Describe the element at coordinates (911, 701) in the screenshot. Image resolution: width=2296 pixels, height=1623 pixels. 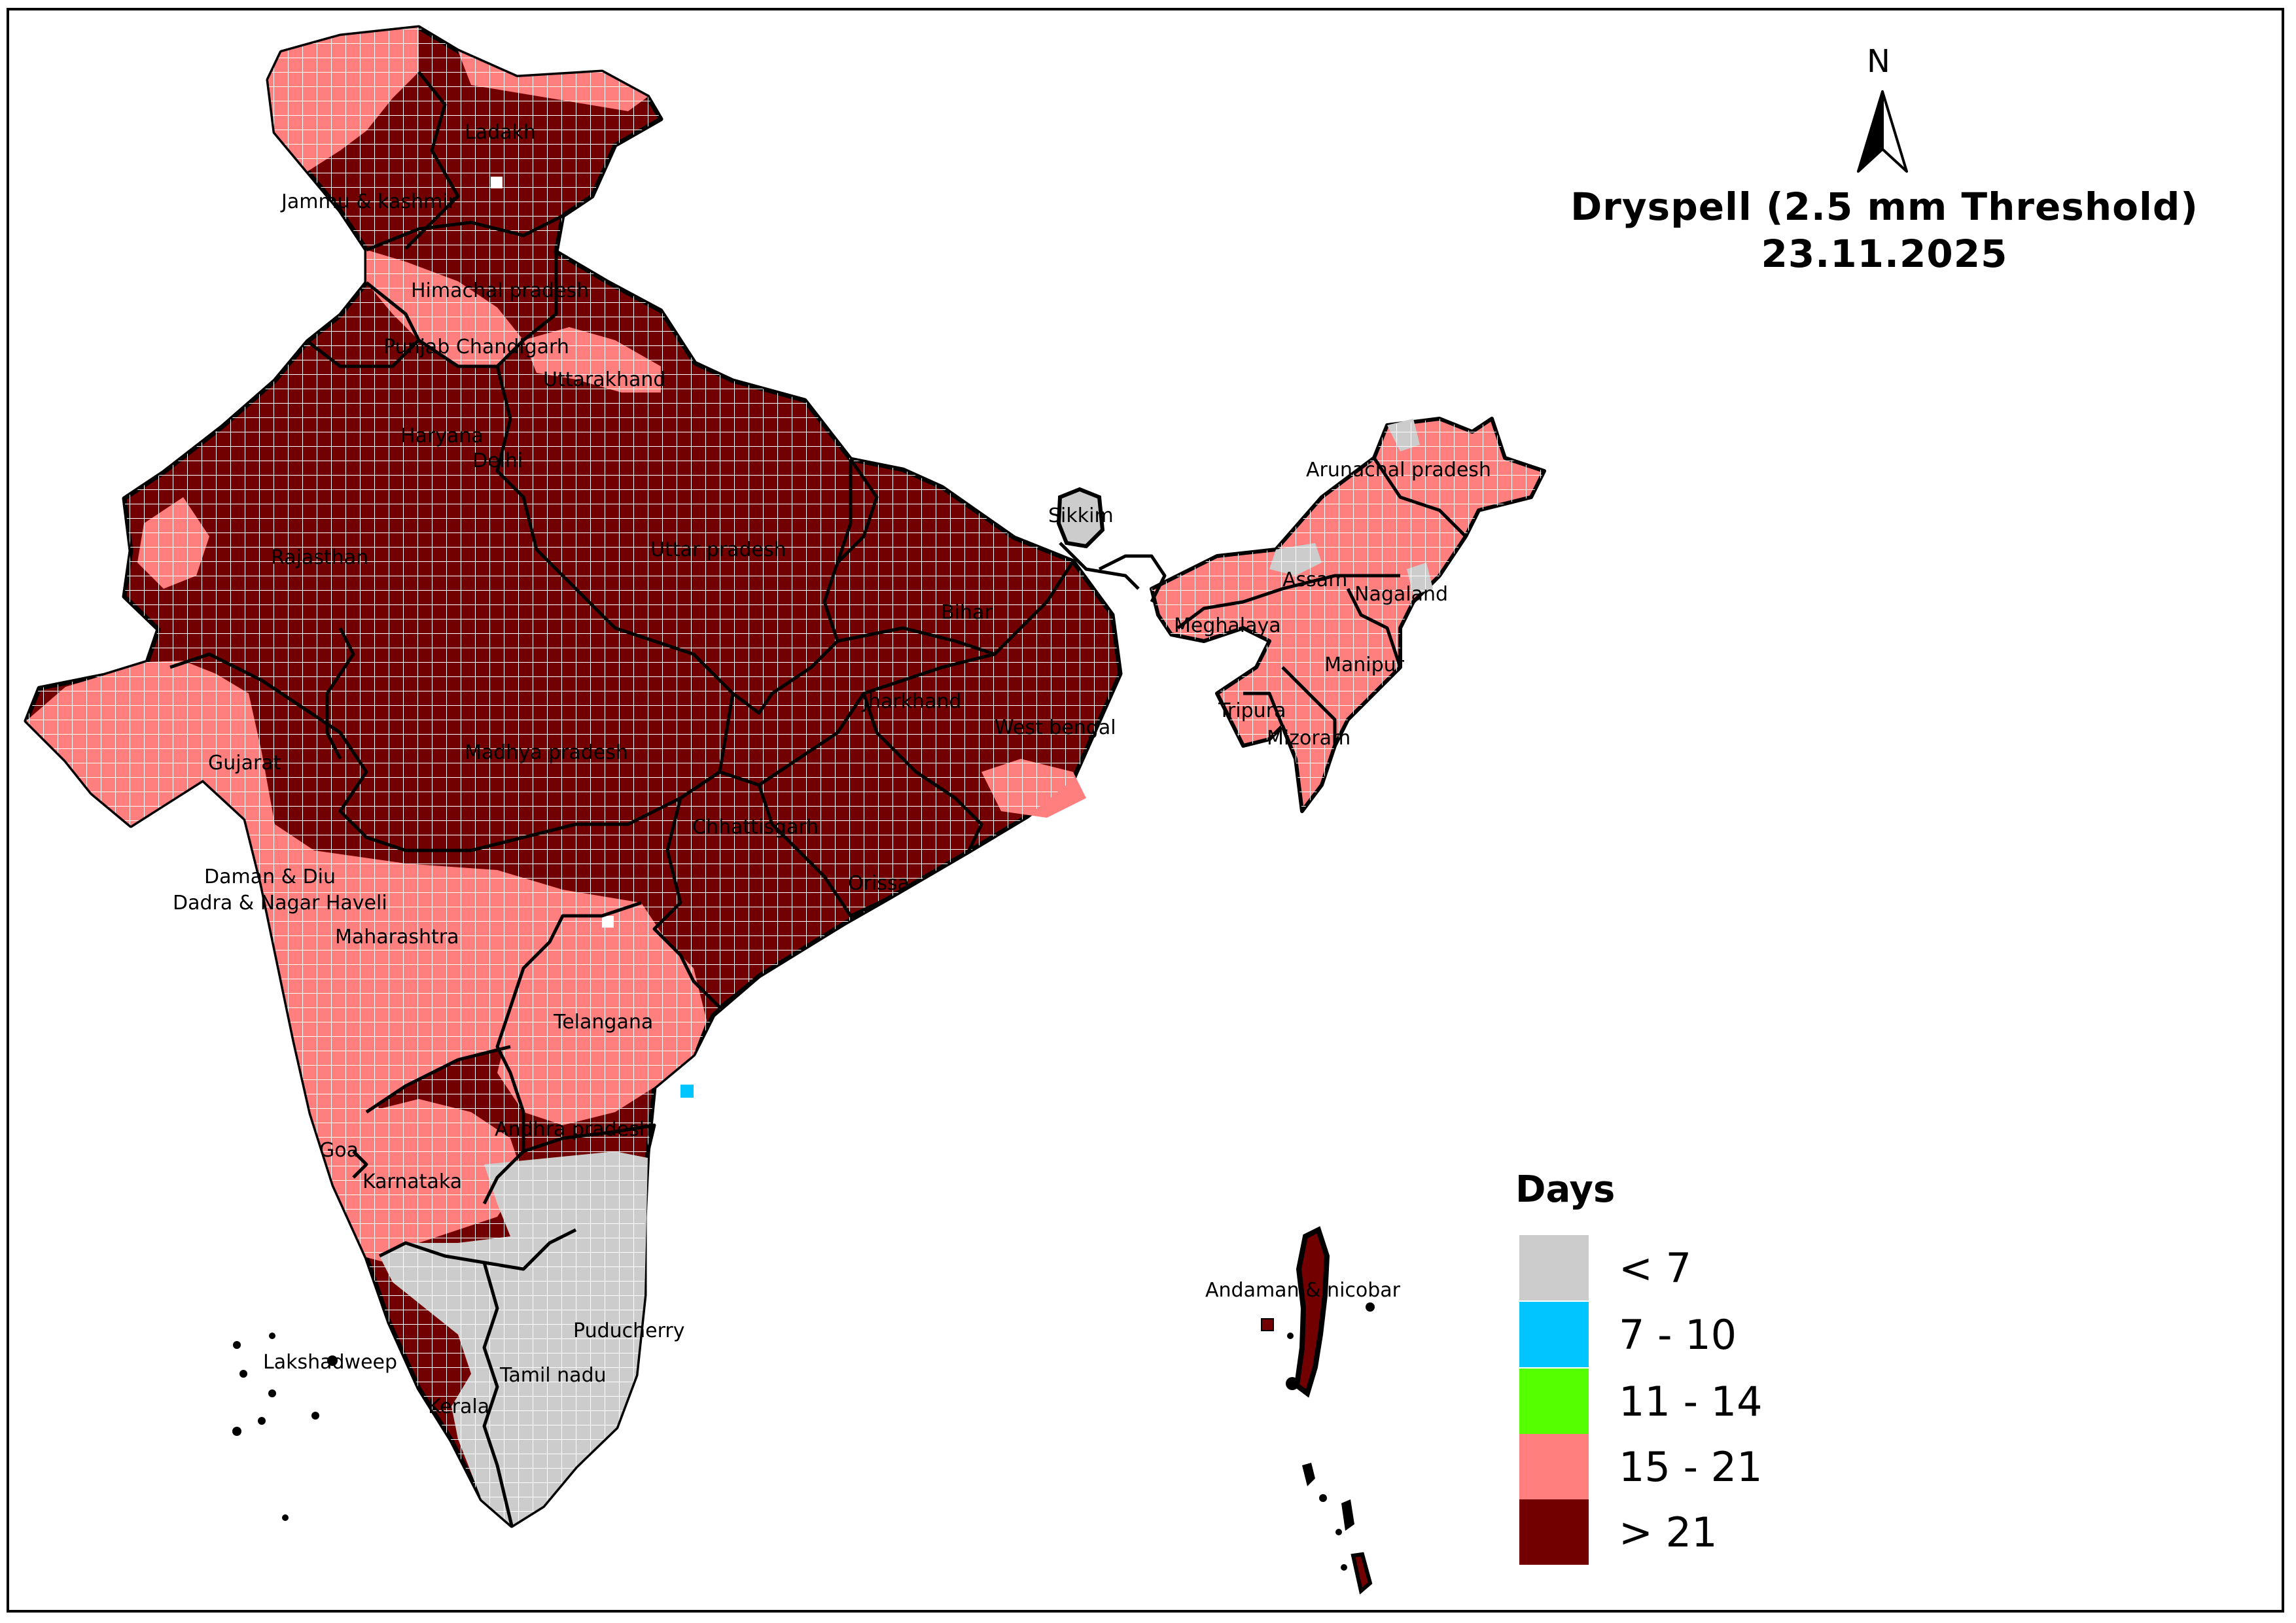
I see `label-jharkhand: Jharkhand` at that location.